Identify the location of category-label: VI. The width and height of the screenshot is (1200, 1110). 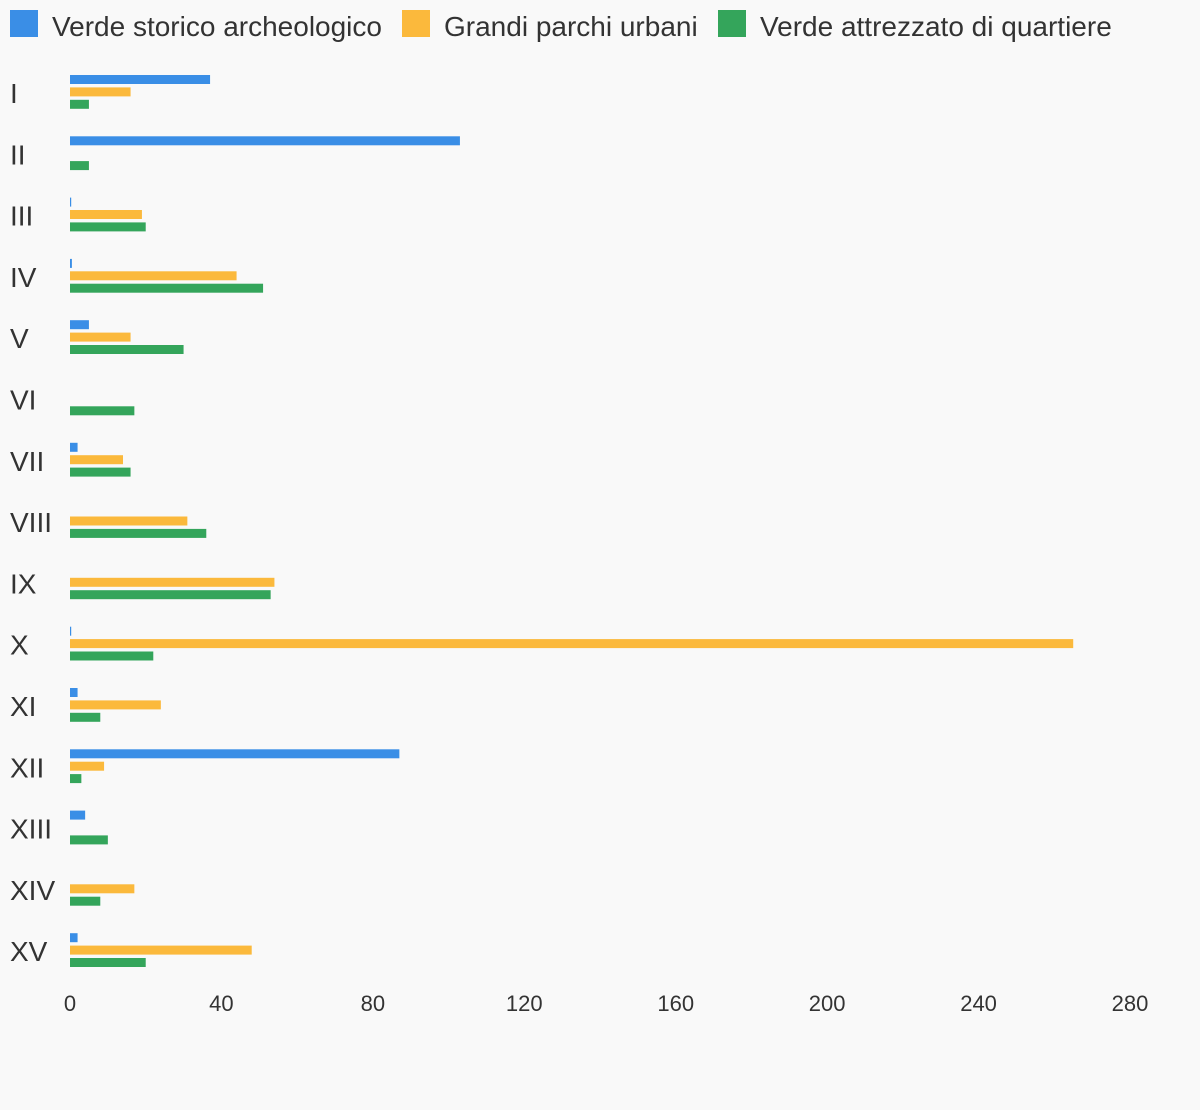
(23, 400).